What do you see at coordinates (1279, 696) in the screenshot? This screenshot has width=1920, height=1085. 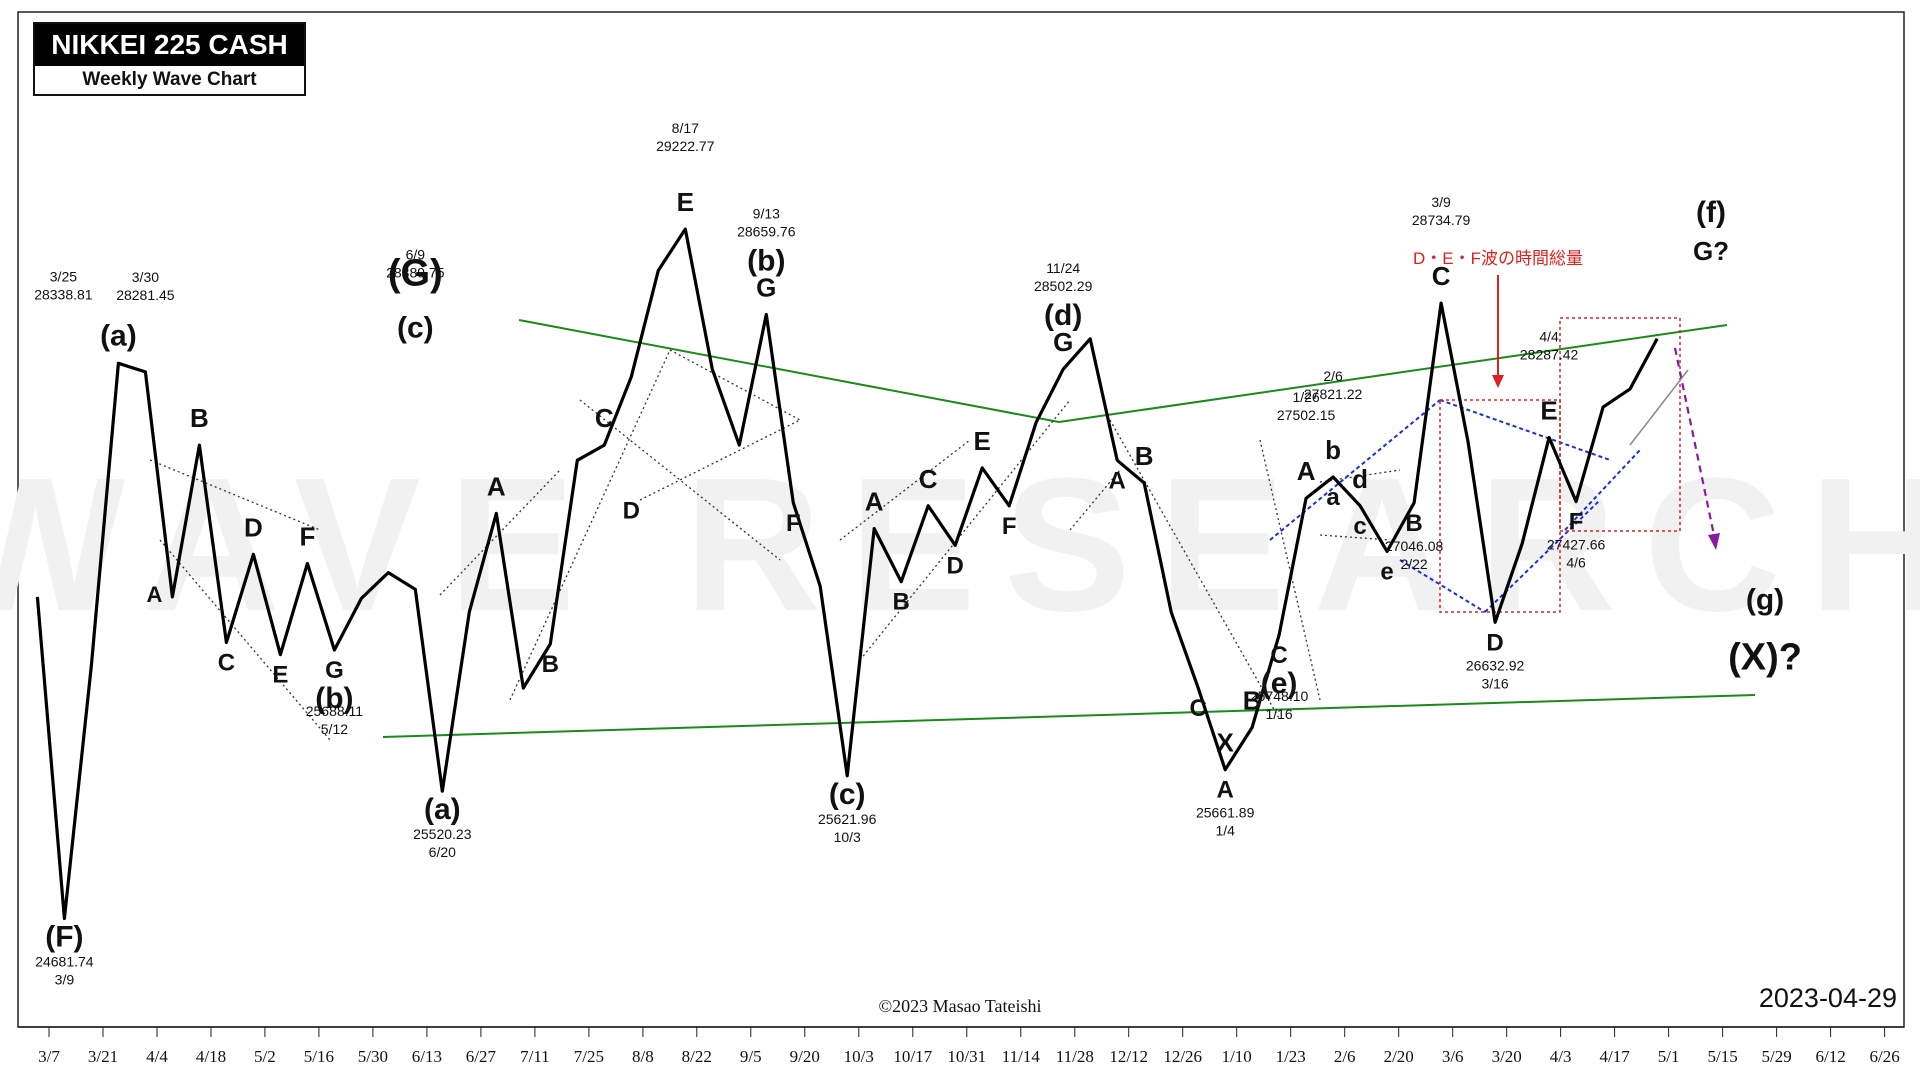 I see `wave-label-60: 25748.10` at bounding box center [1279, 696].